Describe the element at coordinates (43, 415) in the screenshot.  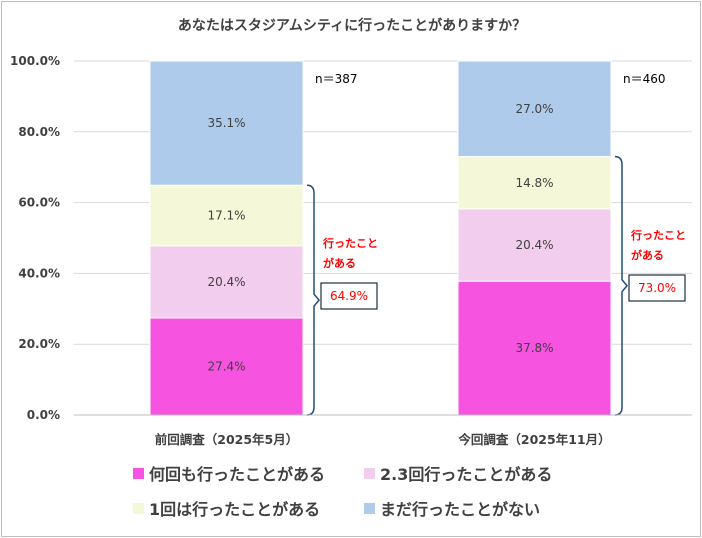
I see `y-tick-label: 0.0%` at that location.